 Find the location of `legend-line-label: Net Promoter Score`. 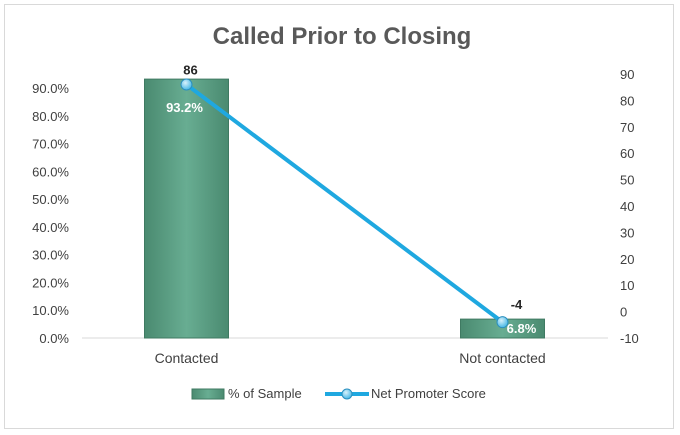

legend-line-label: Net Promoter Score is located at coordinates (428, 393).